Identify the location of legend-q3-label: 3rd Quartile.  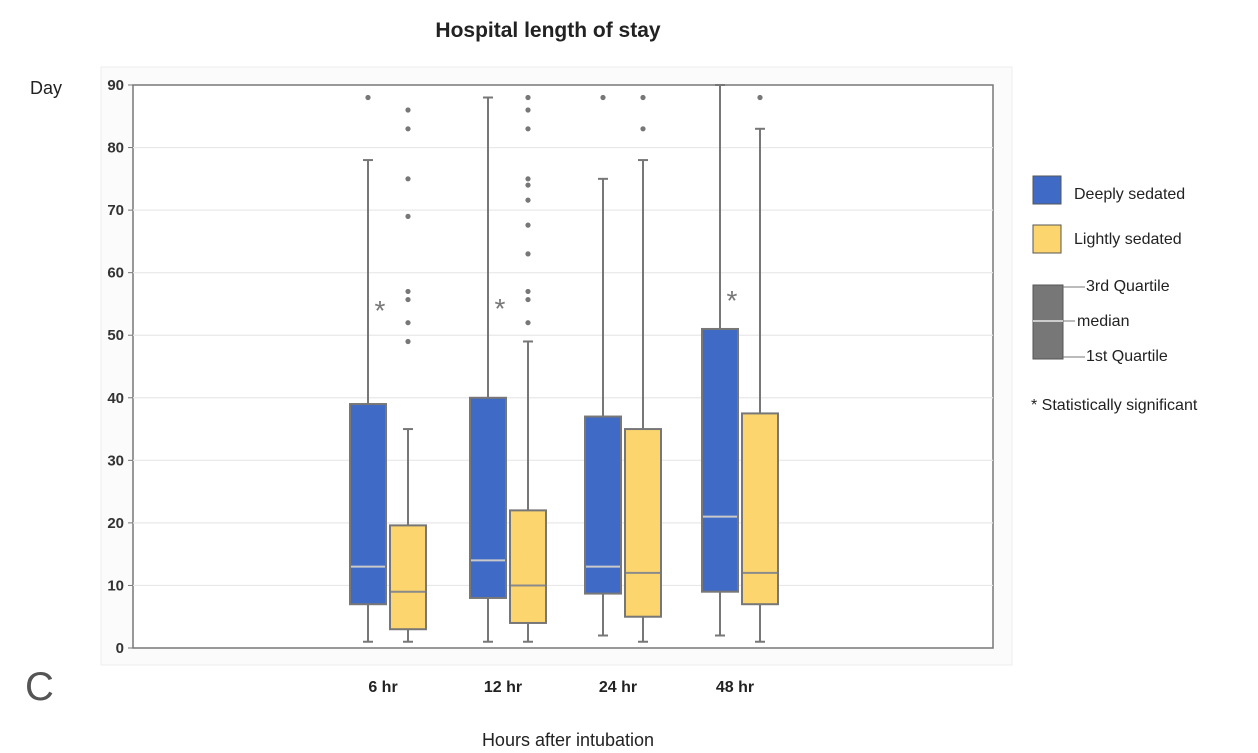
(1128, 286).